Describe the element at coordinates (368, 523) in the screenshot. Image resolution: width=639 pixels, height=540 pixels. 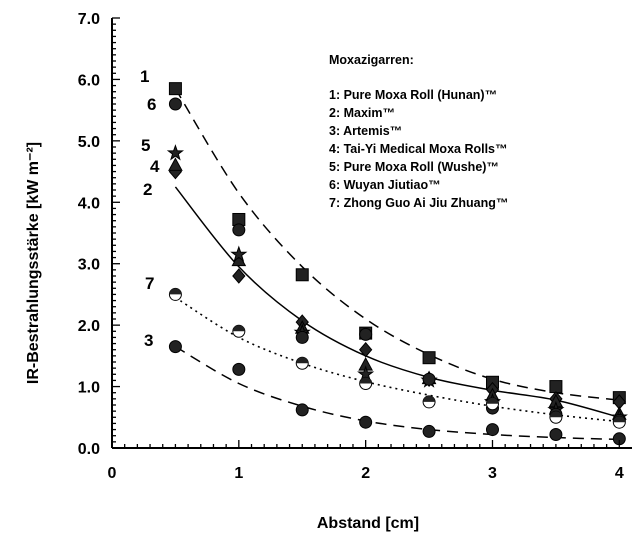
I see `x-axis-title: Abstand [cm]` at that location.